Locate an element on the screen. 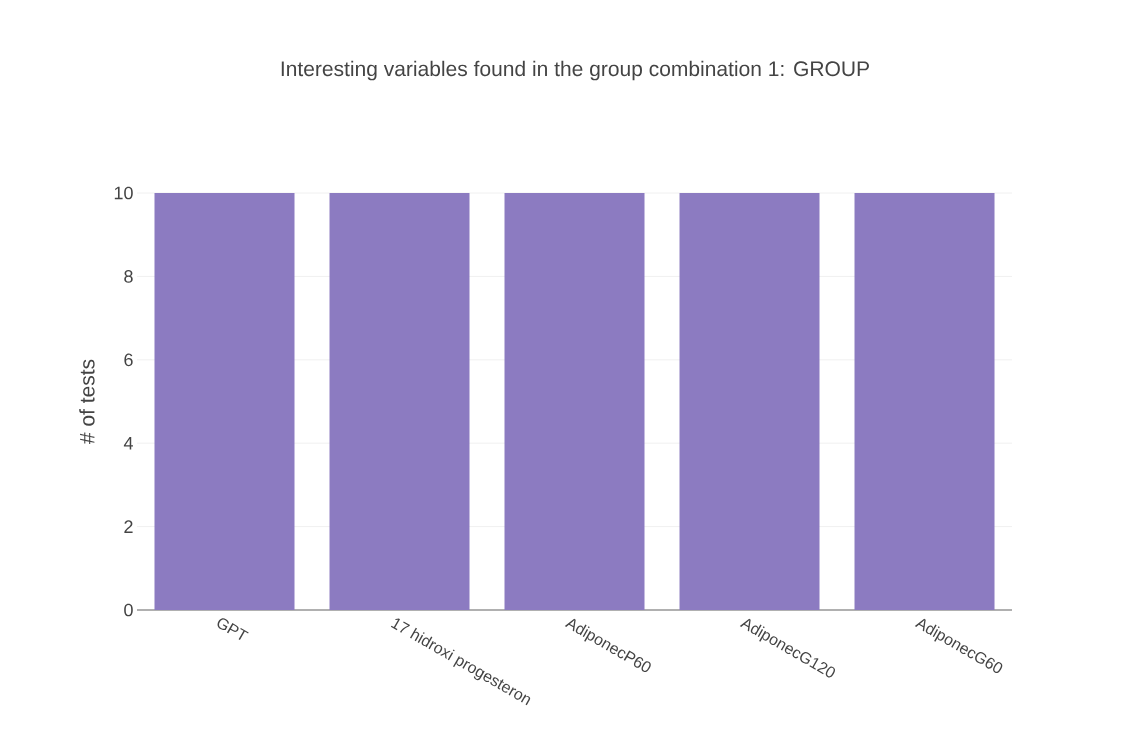  y-tick-label: 6 is located at coordinates (128, 360).